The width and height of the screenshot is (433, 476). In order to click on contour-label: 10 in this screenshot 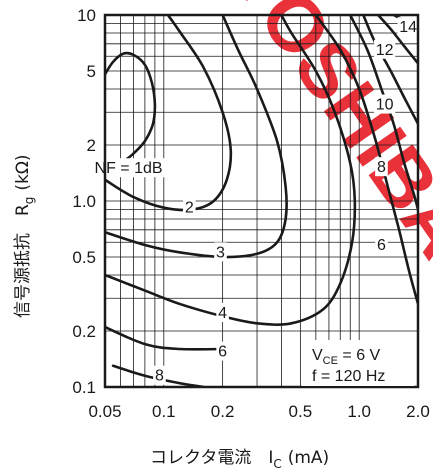, I will do `click(385, 105)`.